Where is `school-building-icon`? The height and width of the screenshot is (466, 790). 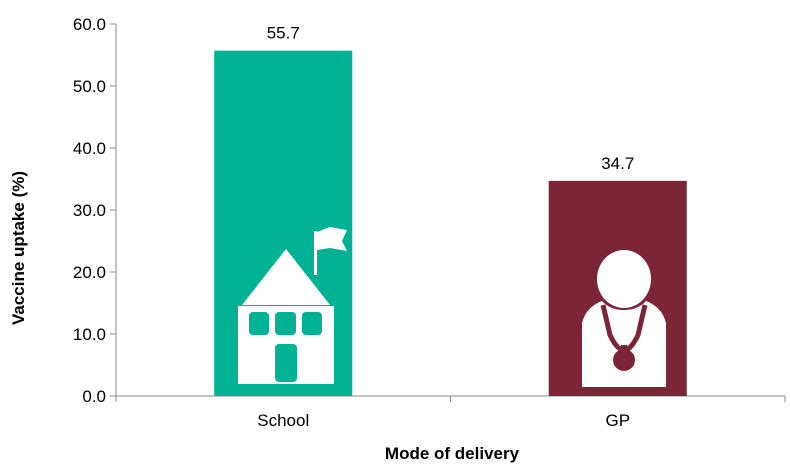
school-building-icon is located at coordinates (292, 305).